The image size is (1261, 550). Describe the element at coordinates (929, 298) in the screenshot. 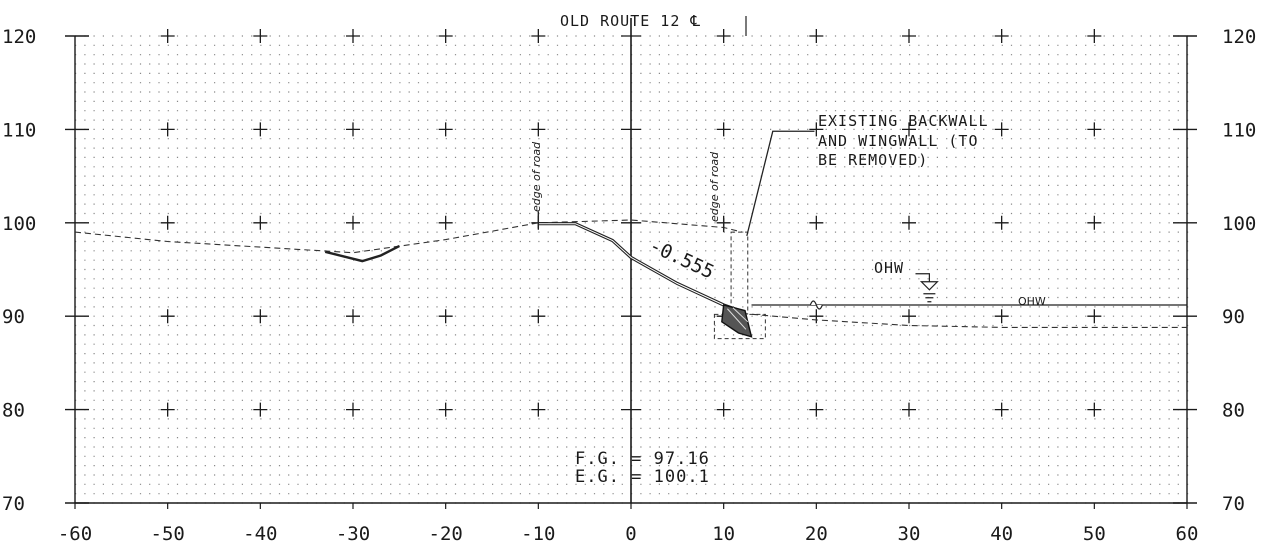

I see `ohw-water-lines` at that location.